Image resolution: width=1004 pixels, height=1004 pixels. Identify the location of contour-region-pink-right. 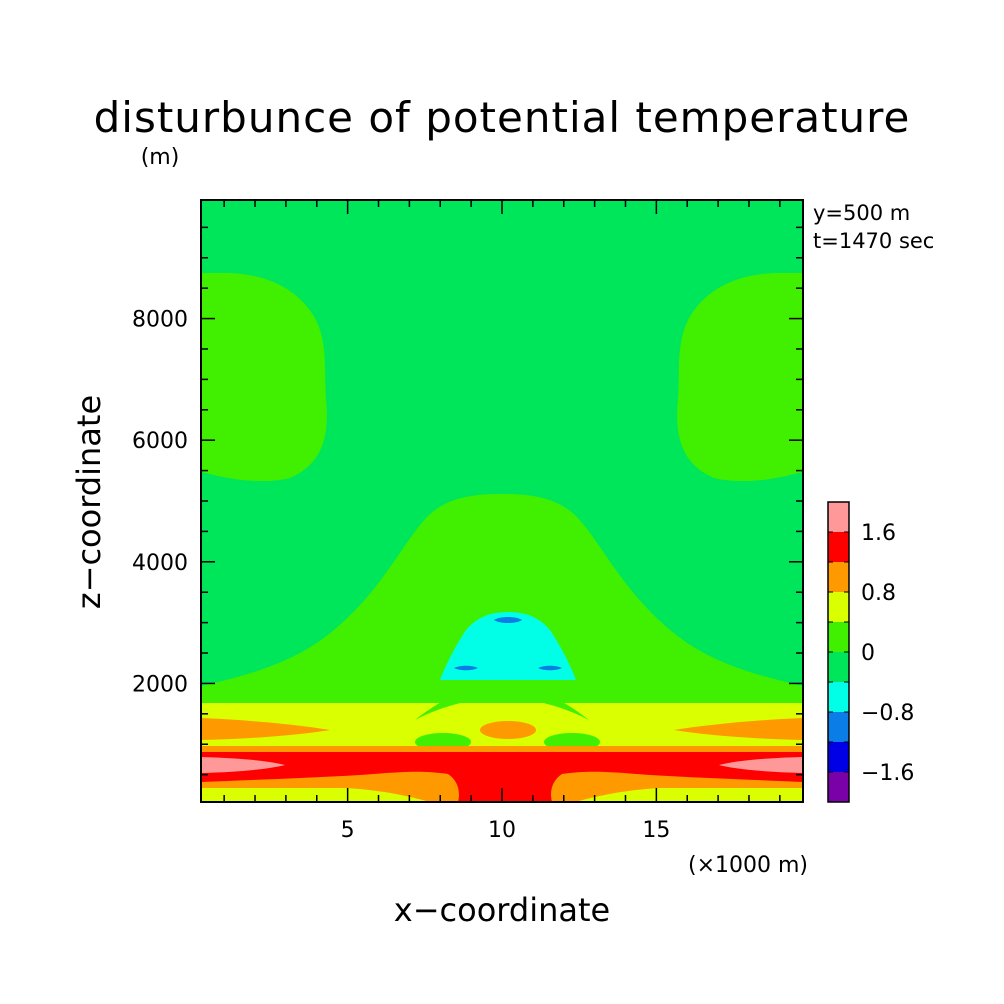
(761, 765).